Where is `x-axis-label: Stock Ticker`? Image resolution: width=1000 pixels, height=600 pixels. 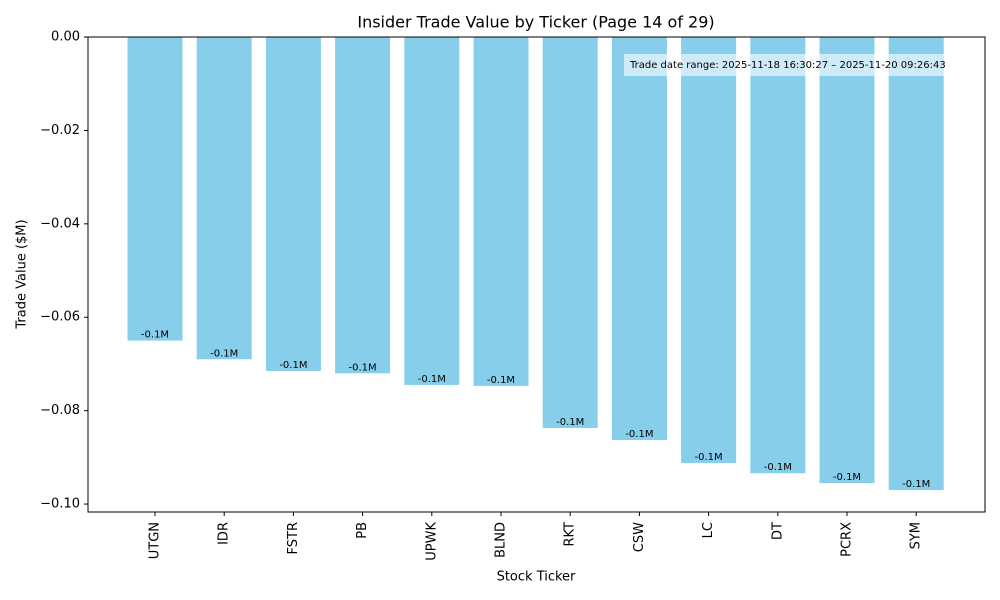
x-axis-label: Stock Ticker is located at coordinates (536, 577).